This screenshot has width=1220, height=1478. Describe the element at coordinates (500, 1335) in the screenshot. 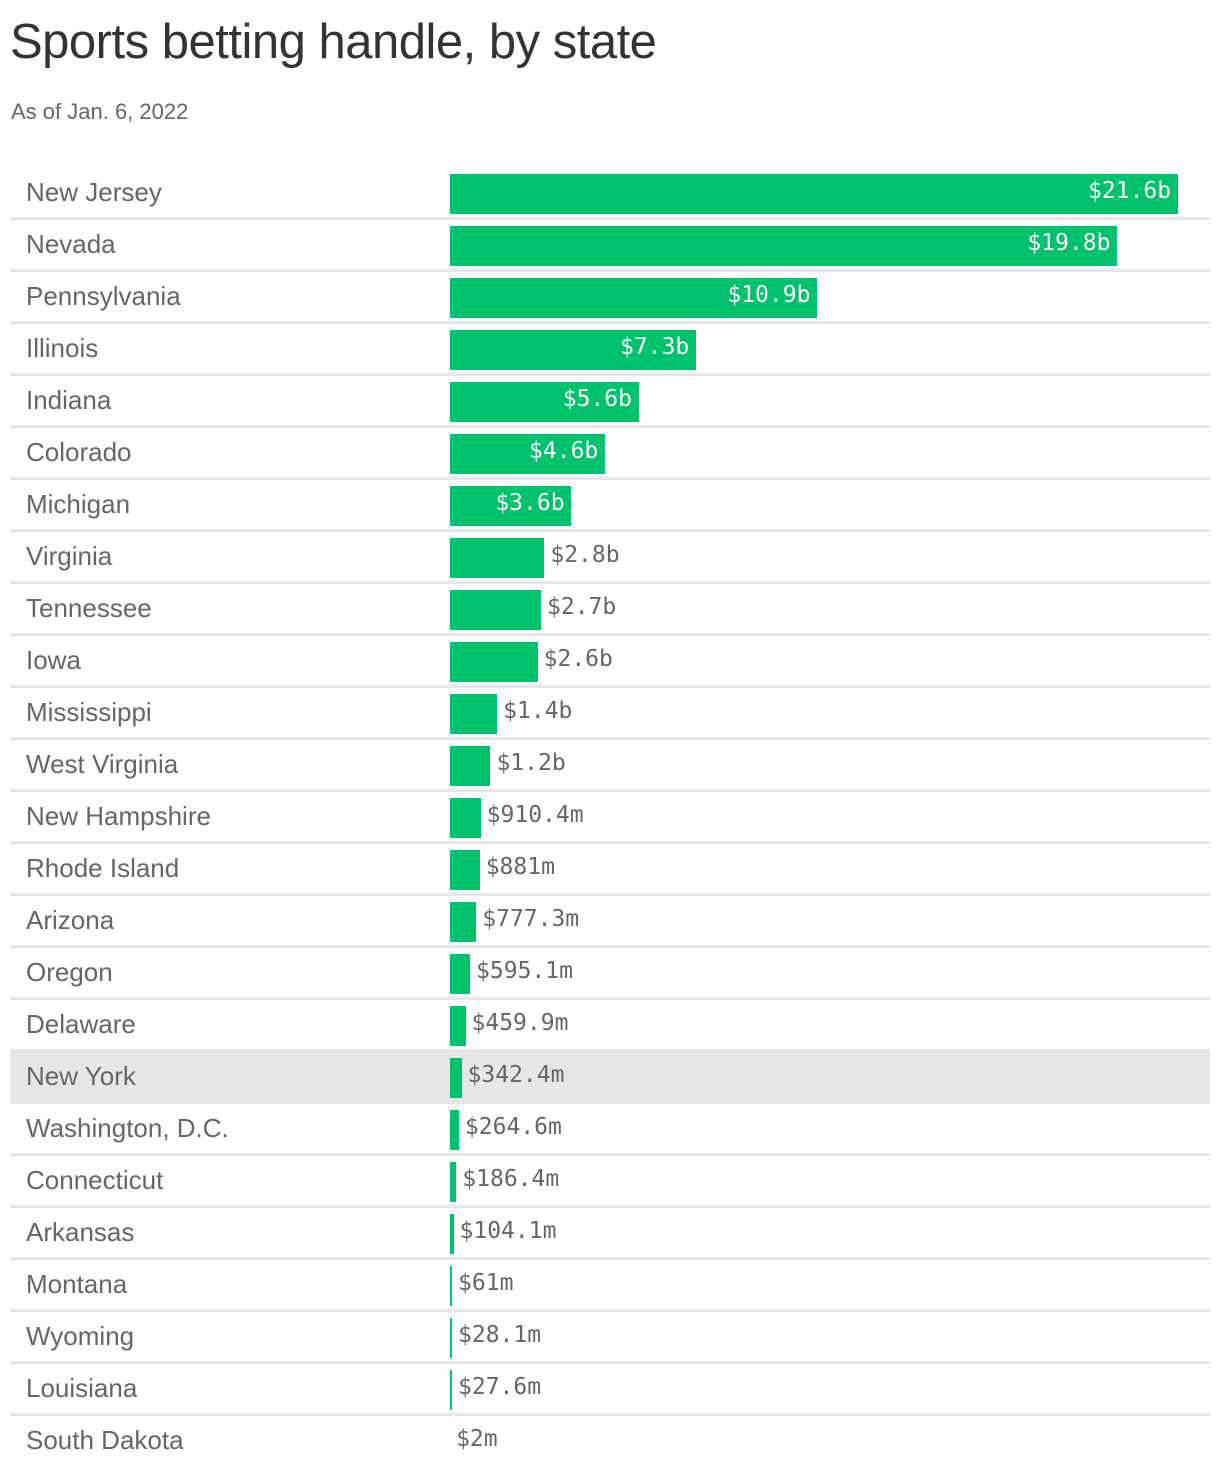

I see `value-label: $28.1m` at that location.